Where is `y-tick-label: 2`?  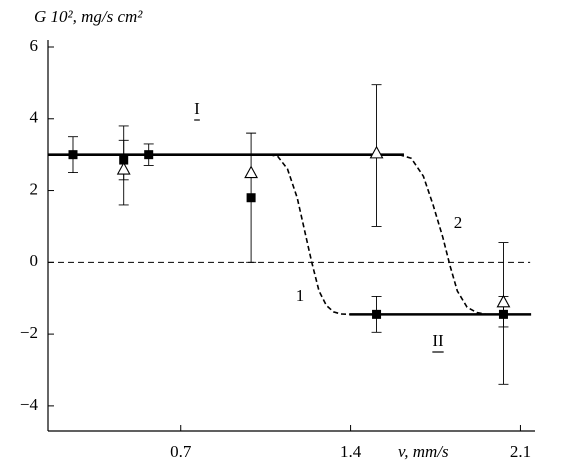 y-tick-label: 2 is located at coordinates (34, 188).